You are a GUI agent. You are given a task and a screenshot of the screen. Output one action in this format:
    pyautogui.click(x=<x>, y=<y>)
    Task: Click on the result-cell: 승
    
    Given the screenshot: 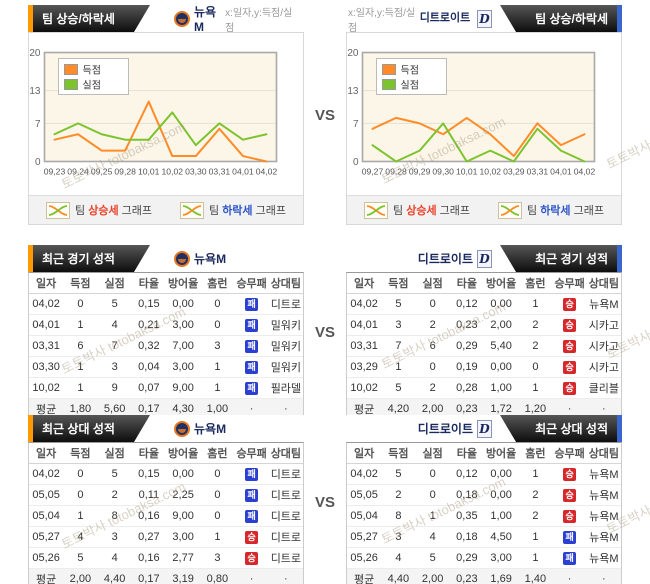 What is the action you would take?
    pyautogui.click(x=569, y=325)
    